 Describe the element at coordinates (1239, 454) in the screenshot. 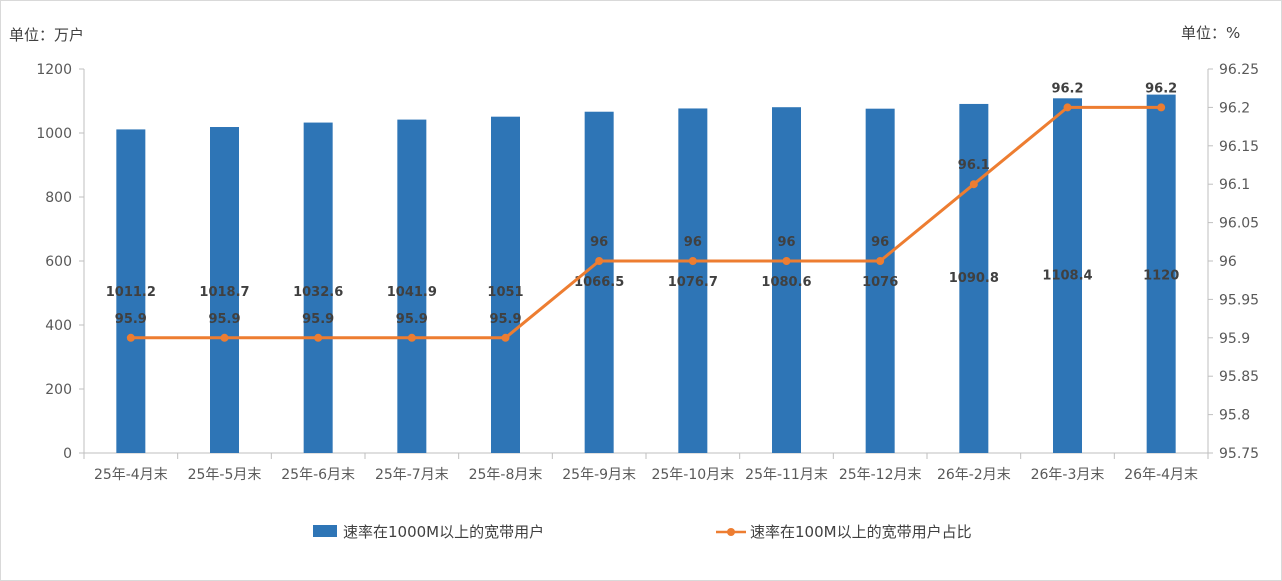

I see `right-tick-label: 95.75` at that location.